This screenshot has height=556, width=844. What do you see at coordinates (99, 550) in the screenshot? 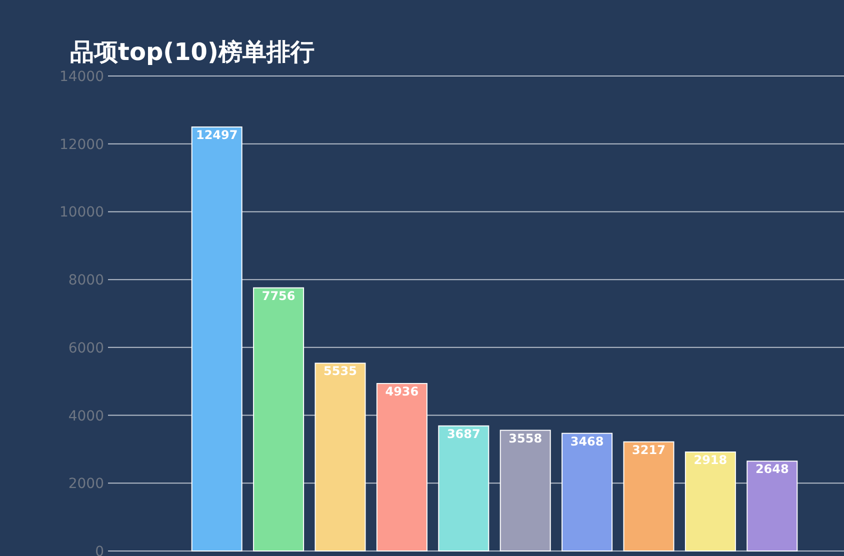
I see `y-tick-label: 0` at bounding box center [99, 550].